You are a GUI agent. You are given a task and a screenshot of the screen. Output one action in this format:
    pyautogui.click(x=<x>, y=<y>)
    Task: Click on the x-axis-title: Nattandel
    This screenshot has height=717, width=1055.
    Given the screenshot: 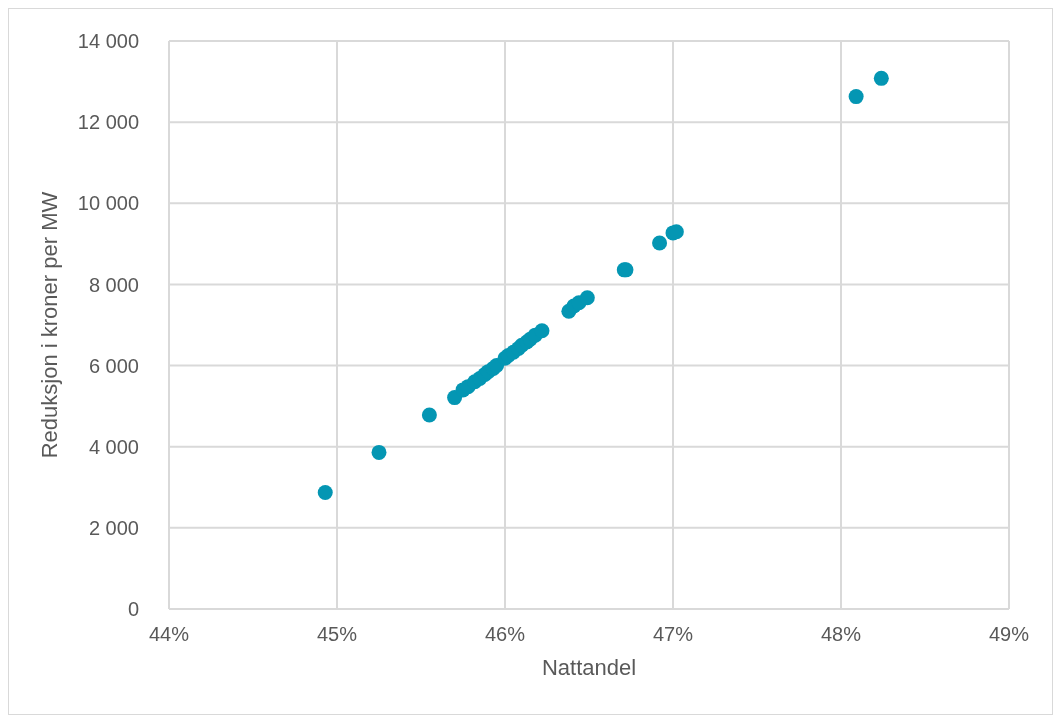 What is the action you would take?
    pyautogui.click(x=589, y=667)
    